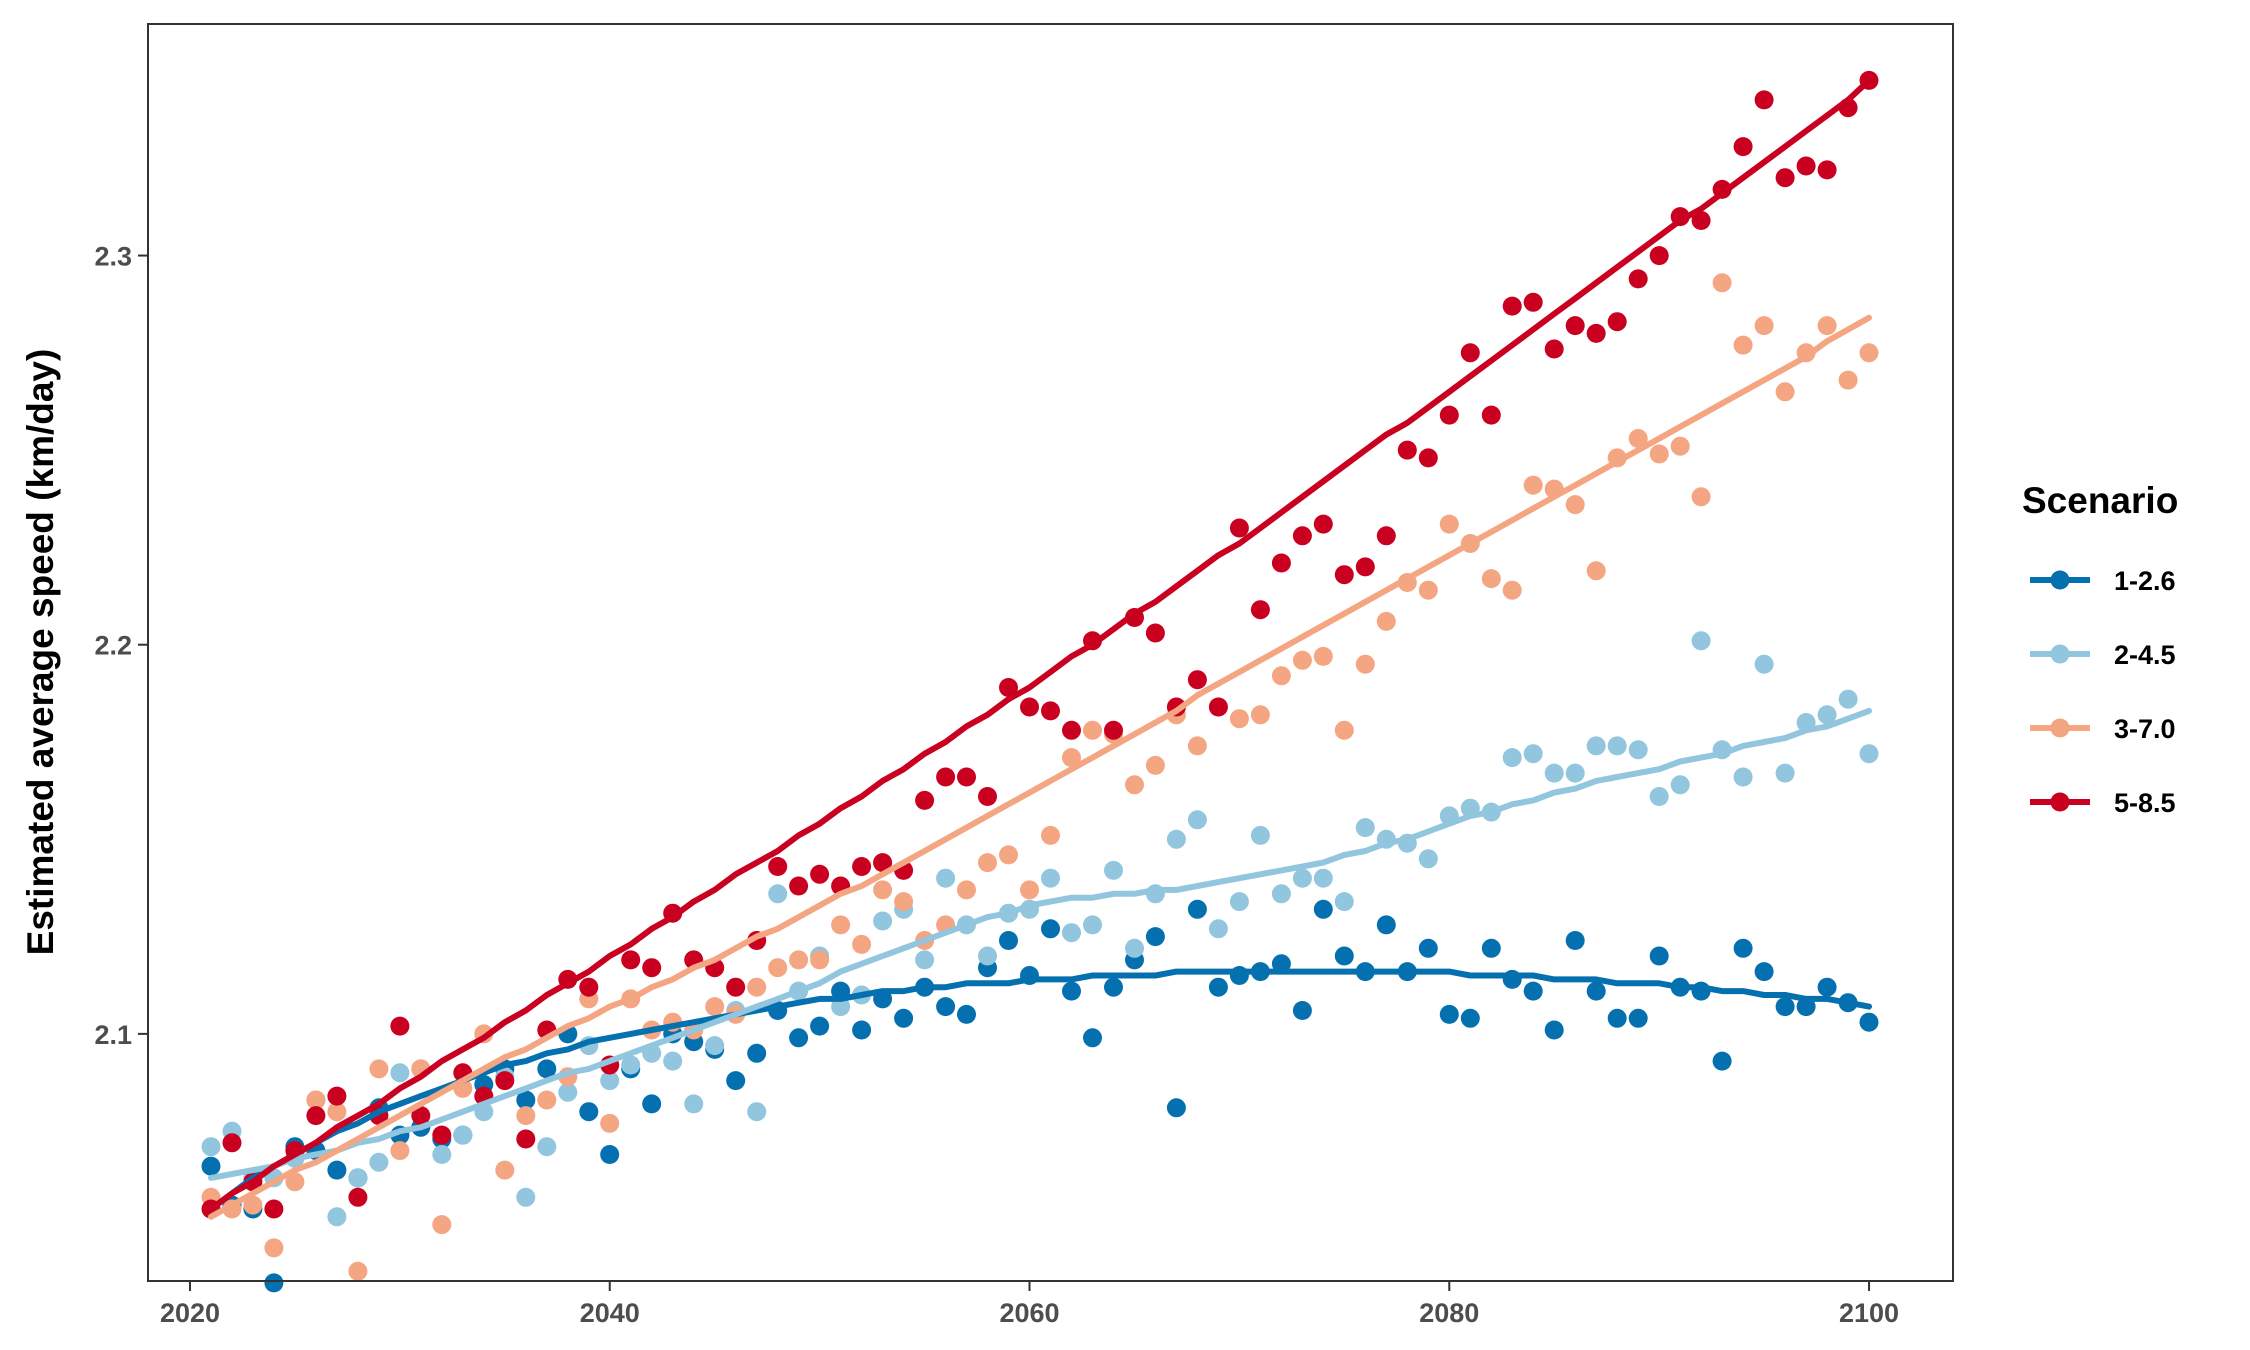 The height and width of the screenshot is (1350, 2250). I want to click on x-tick-label: 2020, so click(190, 1313).